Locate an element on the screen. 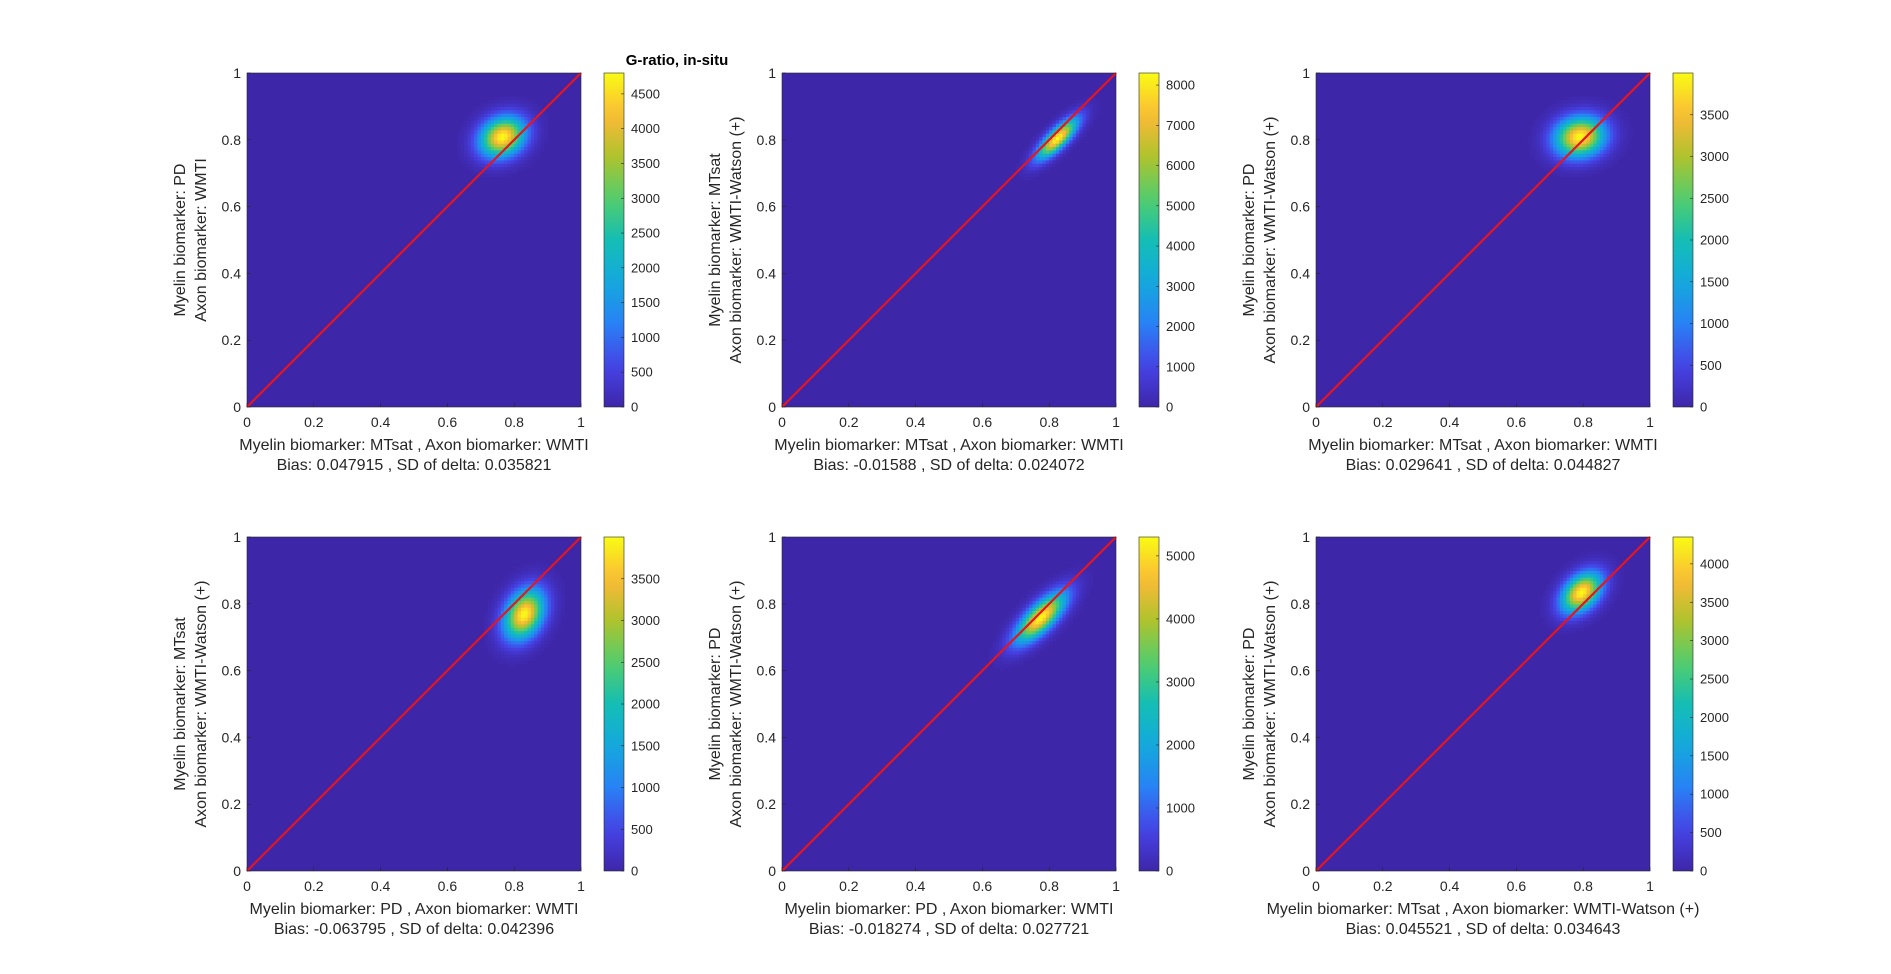 Image resolution: width=1891 pixels, height=974 pixels. colorbar-gradient is located at coordinates (1683, 704).